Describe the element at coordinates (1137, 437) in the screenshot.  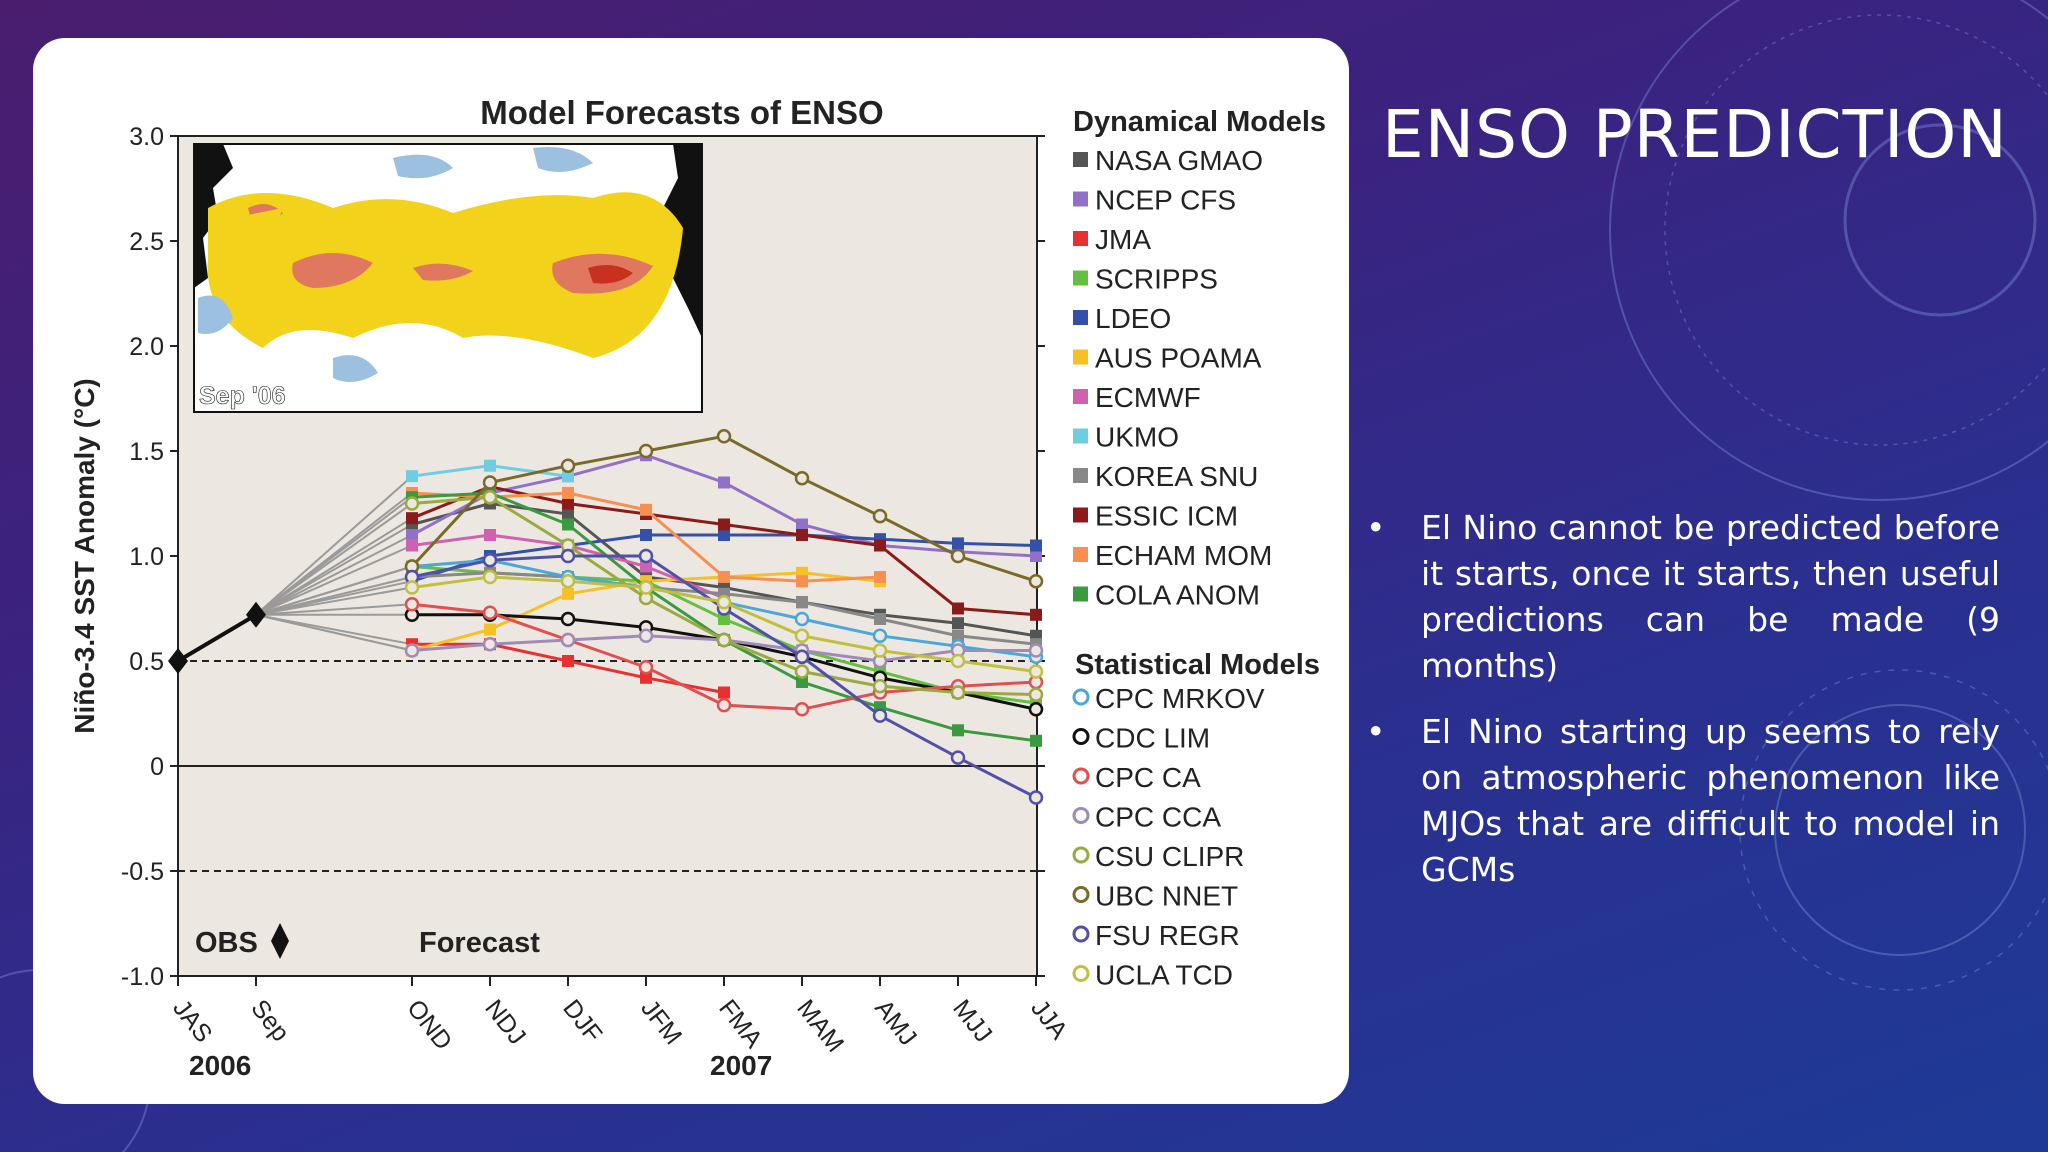
I see `legend-label: UKMO` at that location.